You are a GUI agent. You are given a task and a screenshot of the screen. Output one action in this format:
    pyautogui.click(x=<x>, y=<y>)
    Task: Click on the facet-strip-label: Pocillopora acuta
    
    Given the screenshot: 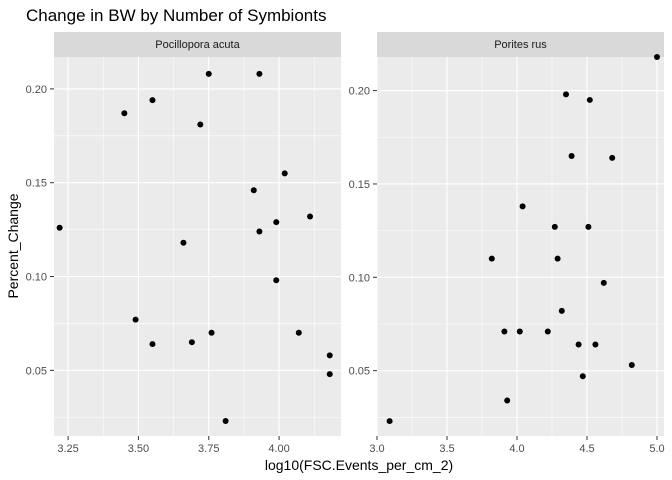 What is the action you would take?
    pyautogui.click(x=197, y=45)
    